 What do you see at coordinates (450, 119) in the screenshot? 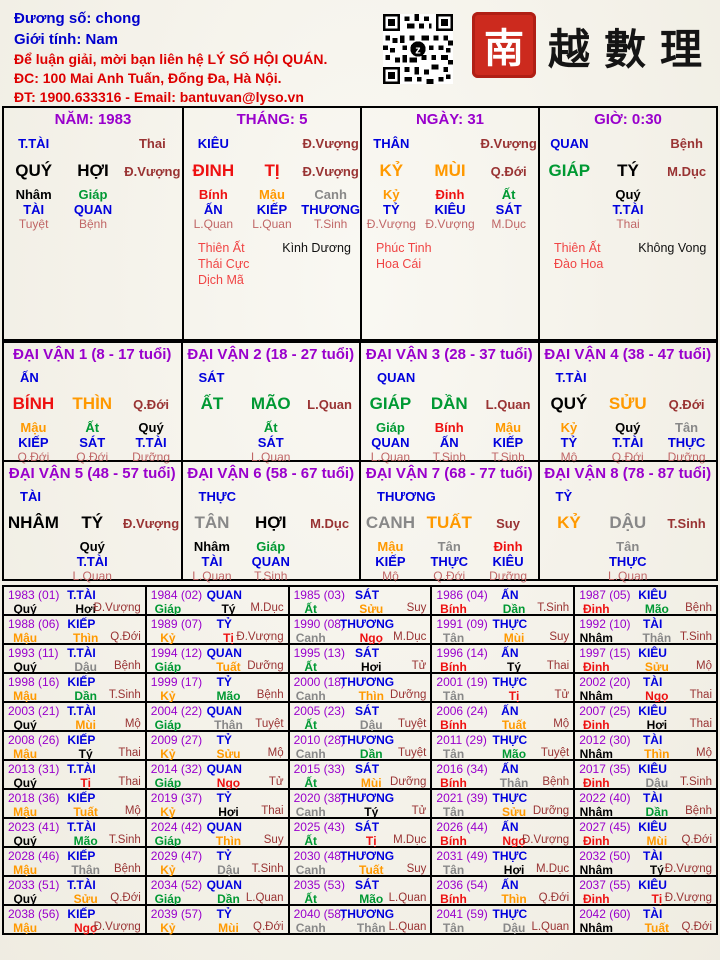
I see `pillar-title: NGÀY: 31` at bounding box center [450, 119].